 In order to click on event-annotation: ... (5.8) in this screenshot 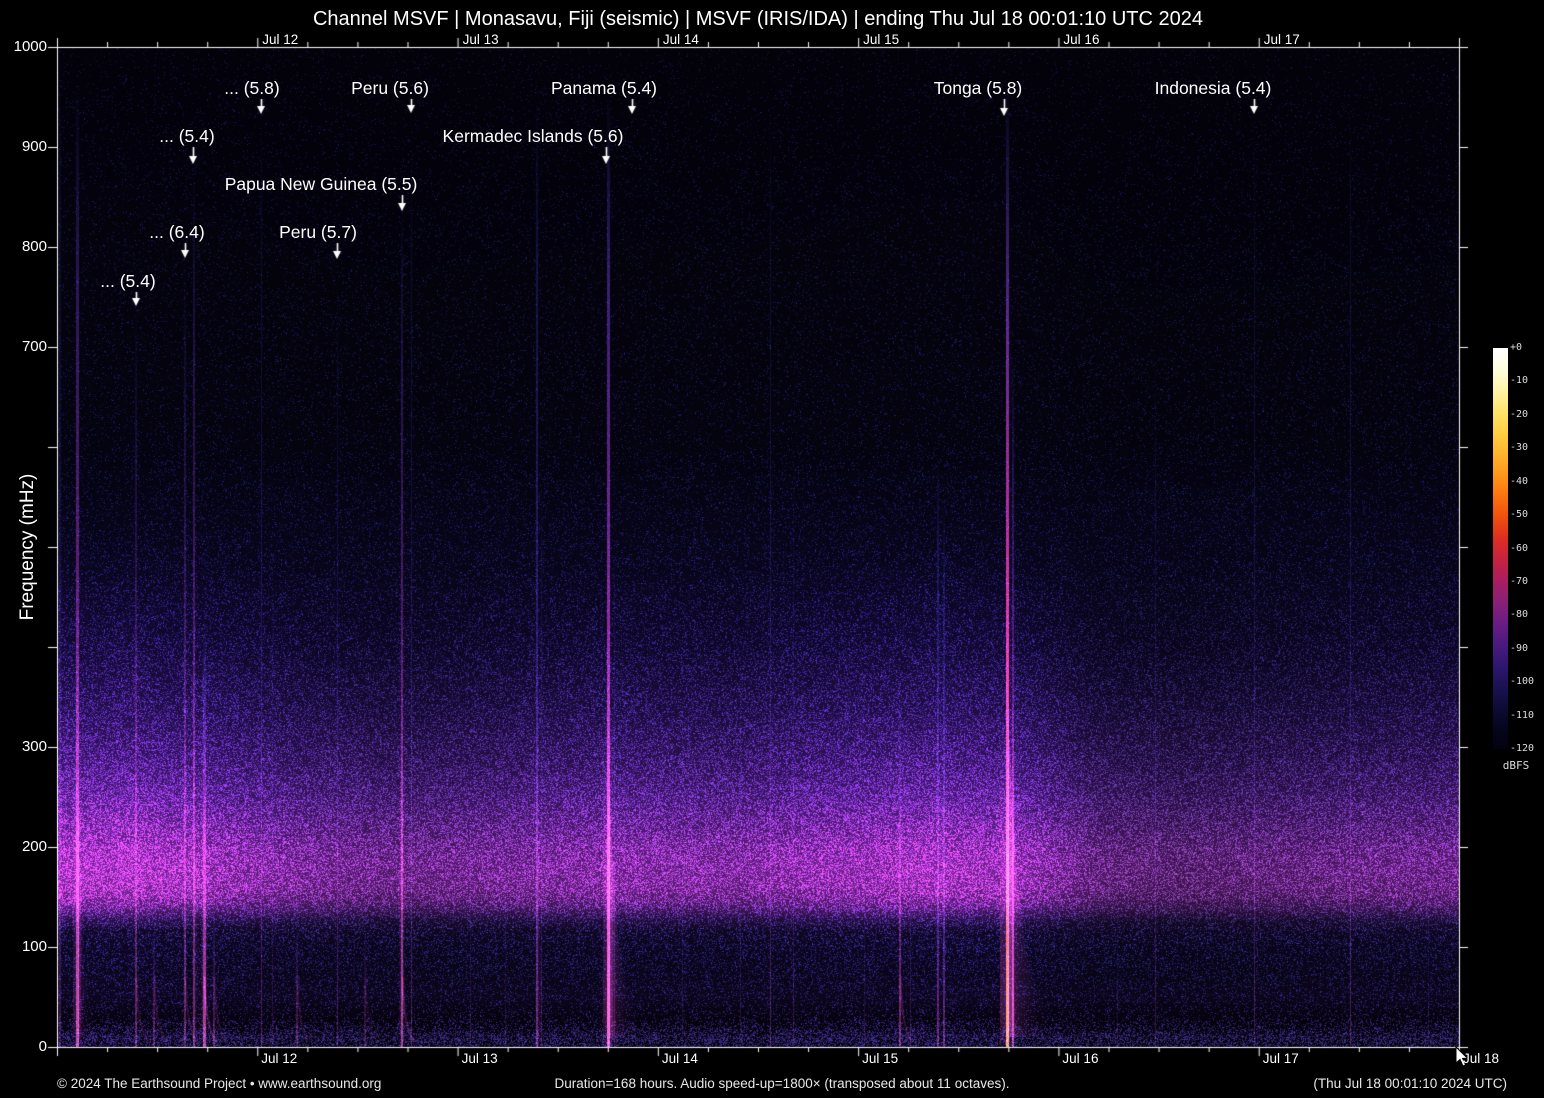, I will do `click(252, 88)`.